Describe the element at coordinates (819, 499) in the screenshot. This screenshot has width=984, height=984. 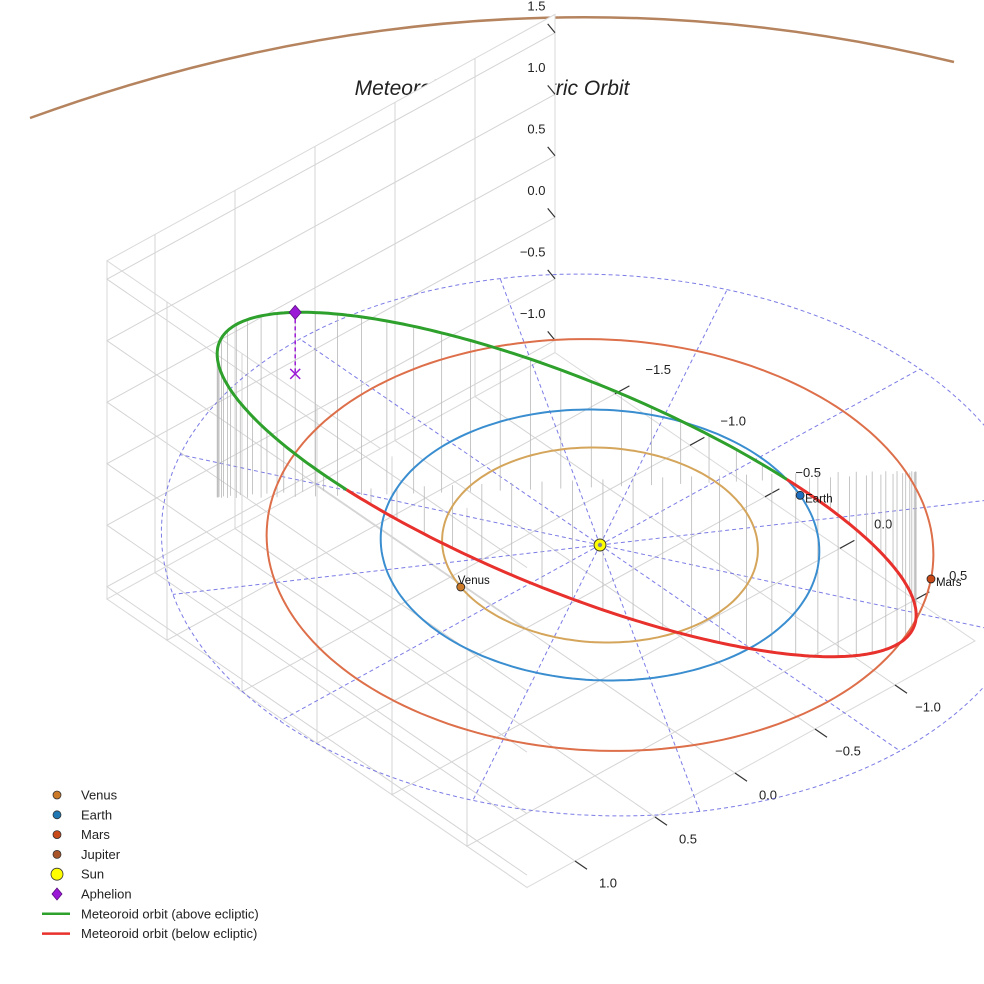
I see `earth-label: Earth` at that location.